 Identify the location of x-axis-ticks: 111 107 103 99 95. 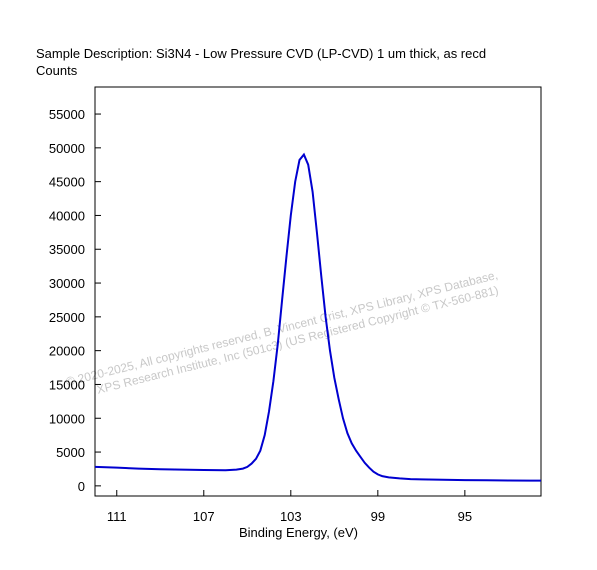
(289, 507).